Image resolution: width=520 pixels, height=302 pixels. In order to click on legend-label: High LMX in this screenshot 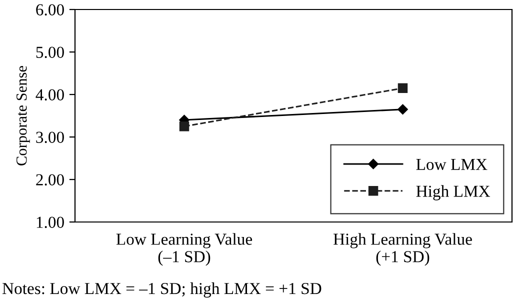, I will do `click(453, 192)`.